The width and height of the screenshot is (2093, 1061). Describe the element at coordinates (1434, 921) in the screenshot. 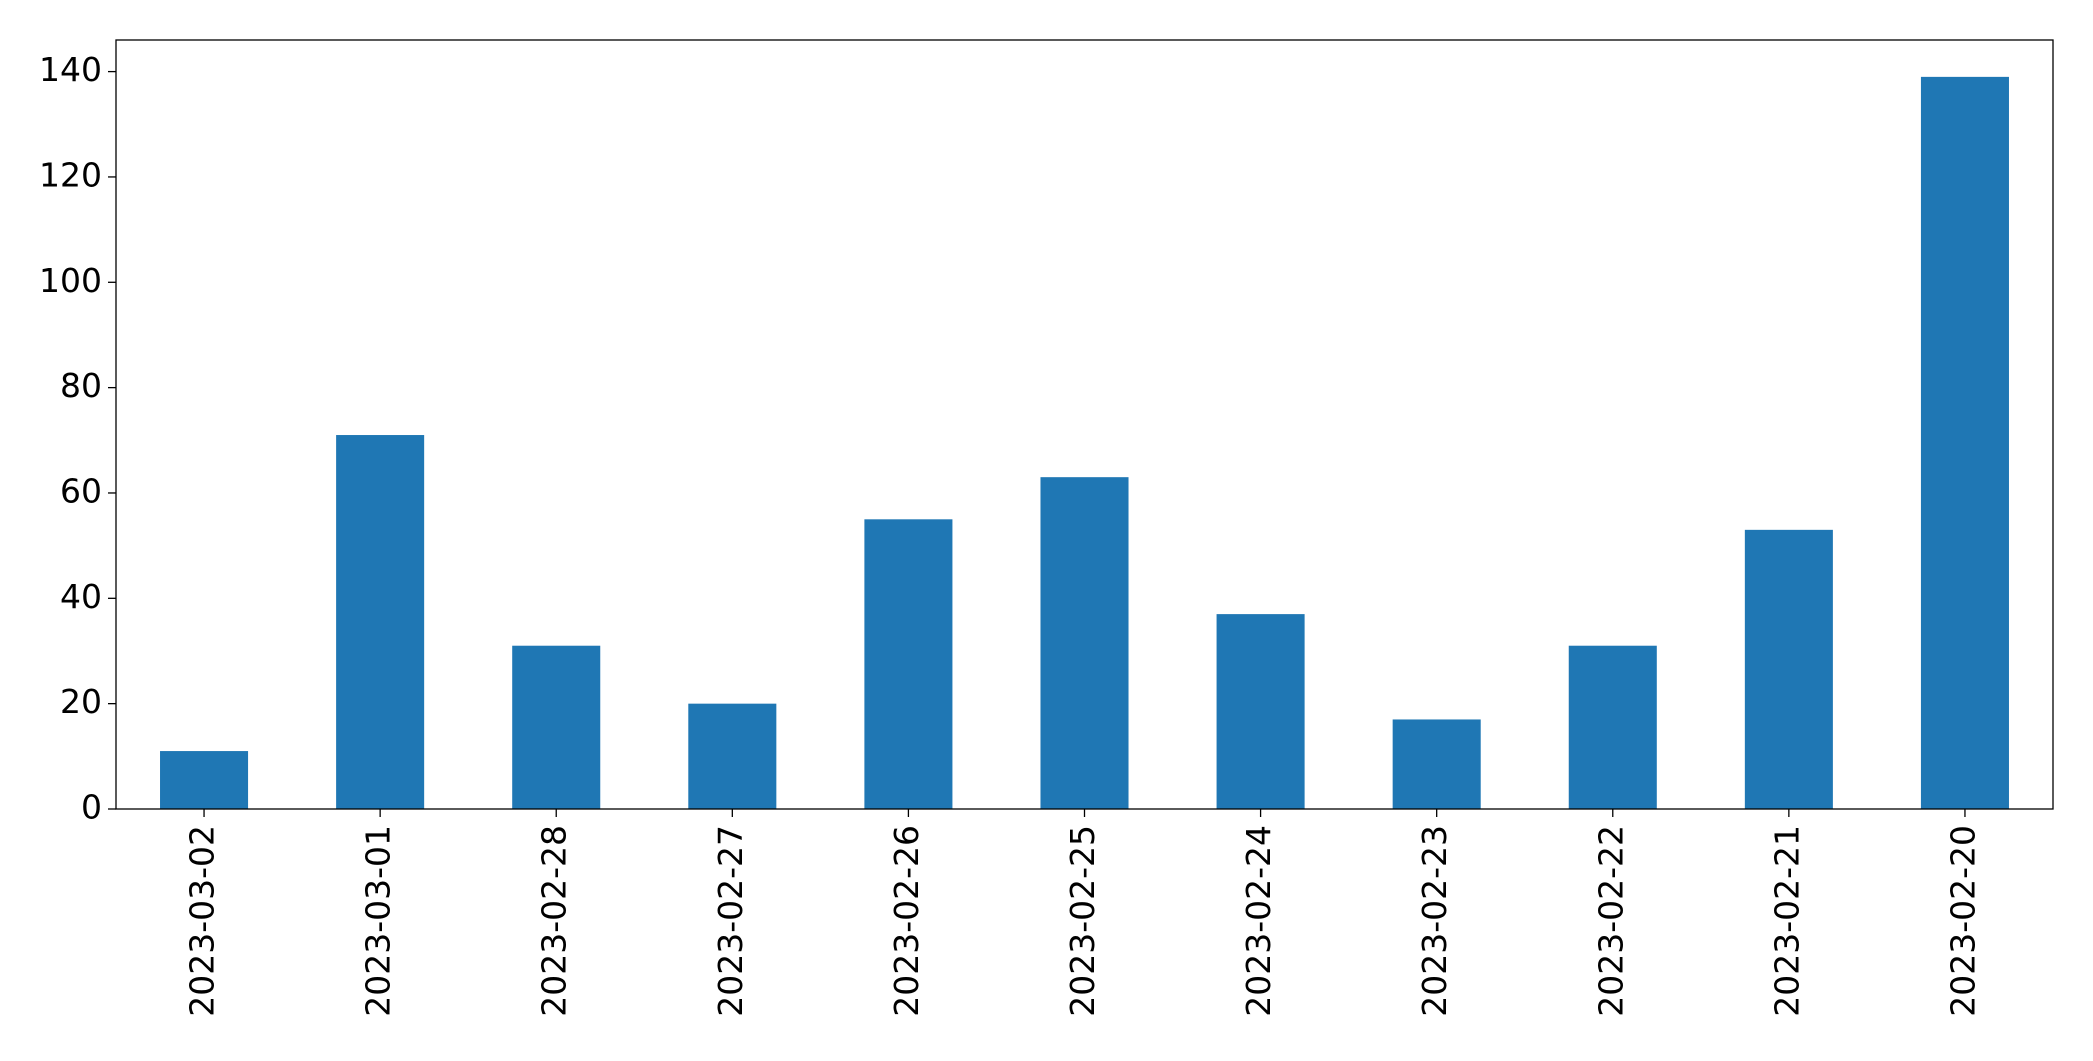

I see `x-tick-label: 2023-02-23` at that location.